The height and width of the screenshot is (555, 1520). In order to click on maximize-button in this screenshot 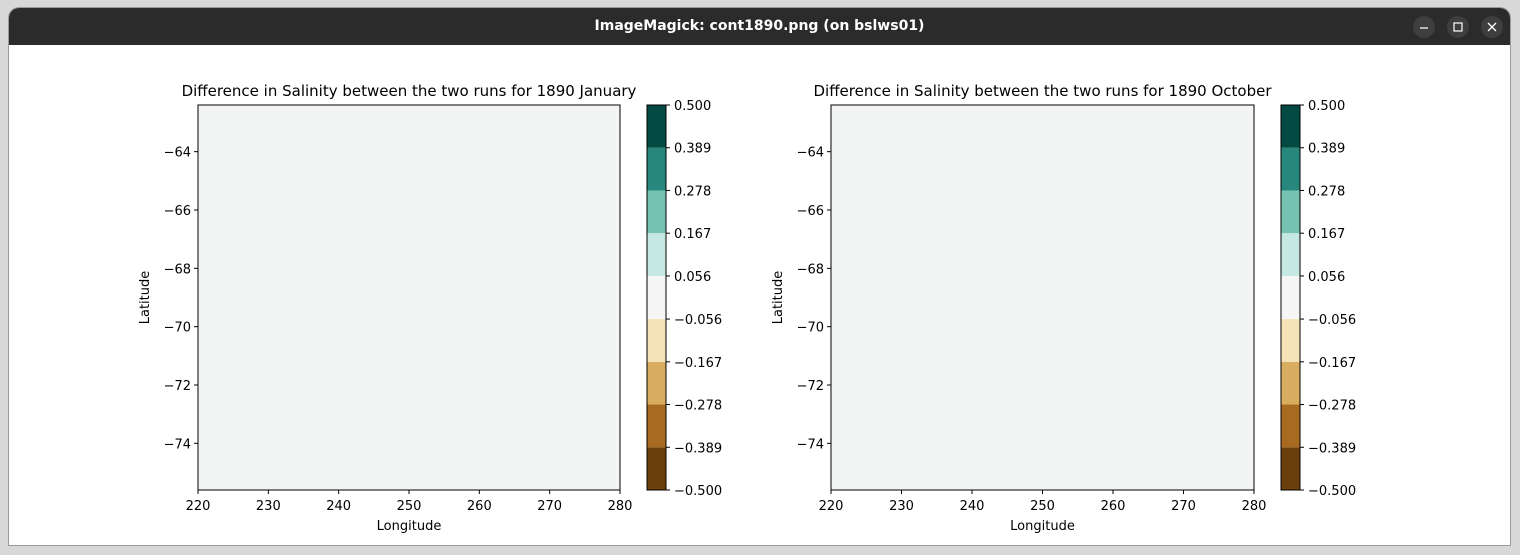, I will do `click(1458, 27)`.